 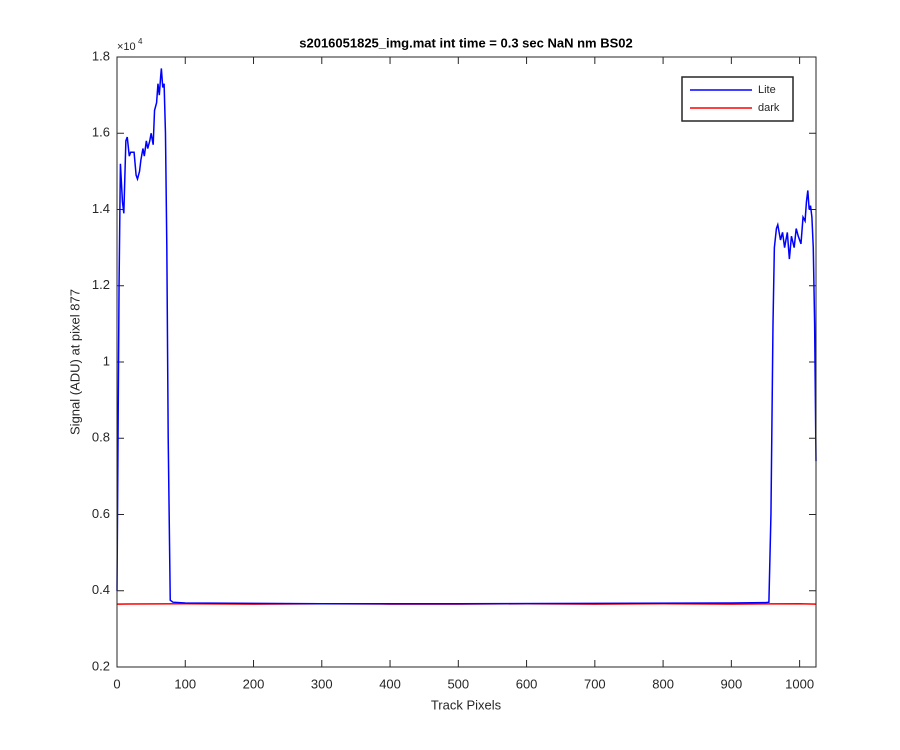 I want to click on x-tick-label: 0, so click(x=116, y=683).